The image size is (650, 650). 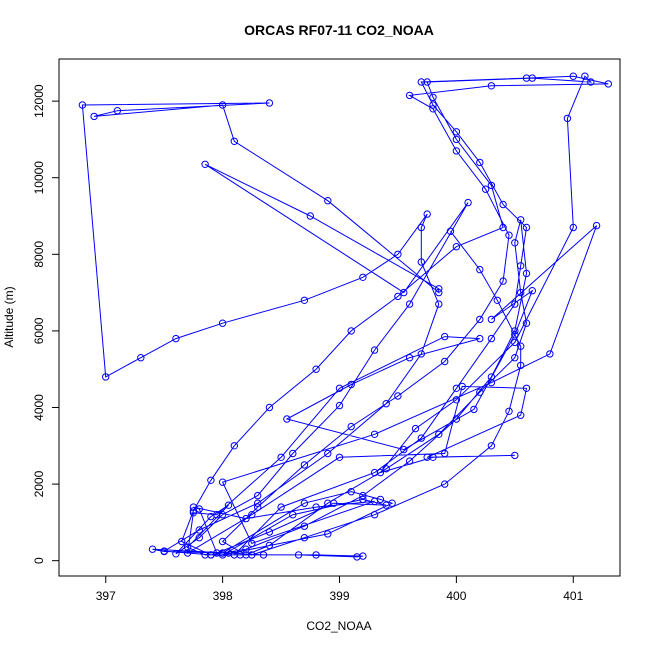 I want to click on chart-title: ORCAS RF07-11 CO2_NOAA, so click(x=339, y=30).